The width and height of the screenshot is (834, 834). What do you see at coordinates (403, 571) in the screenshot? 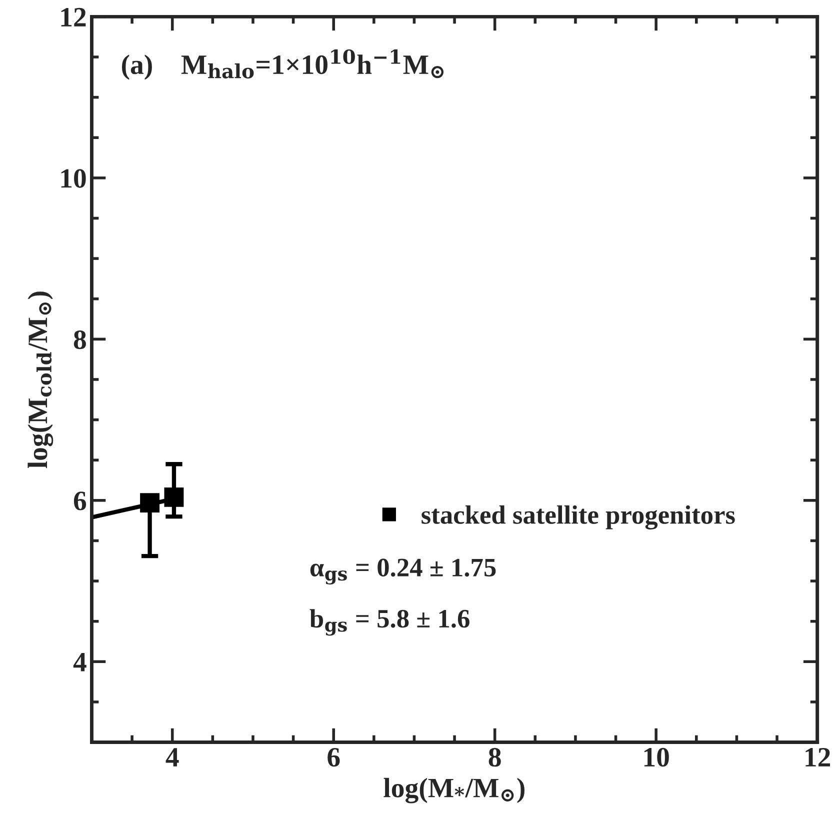
I see `annotation: α$_{gs}$ = 0.24 ± 1.75` at bounding box center [403, 571].